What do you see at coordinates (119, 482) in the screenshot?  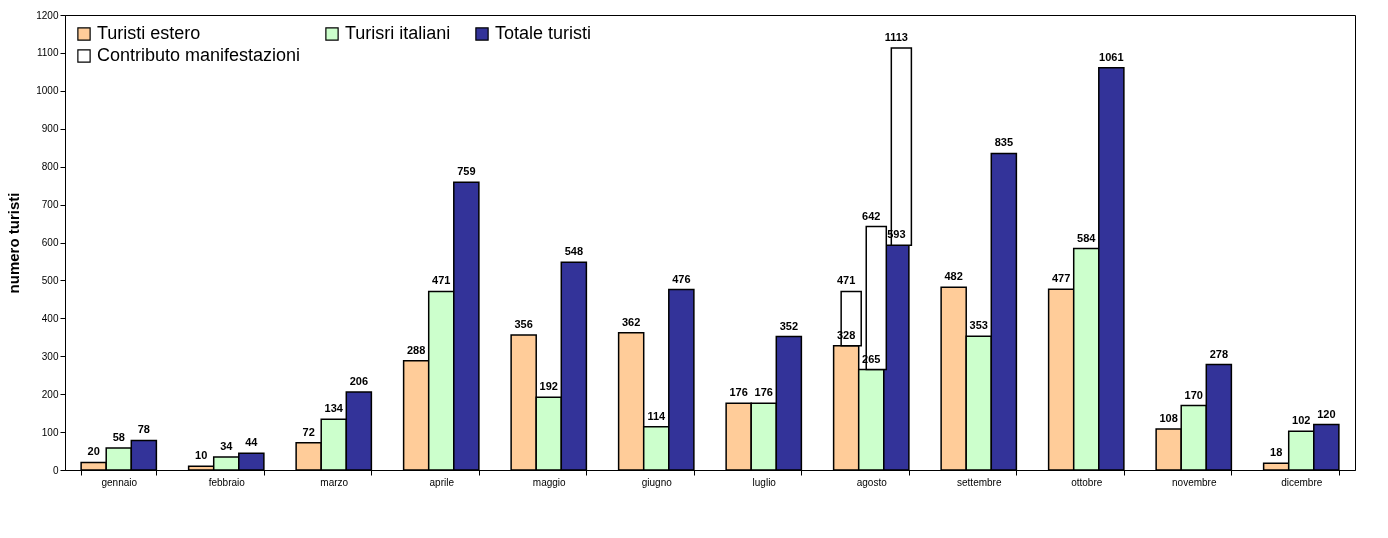 I see `x-tick-label: gennaio` at bounding box center [119, 482].